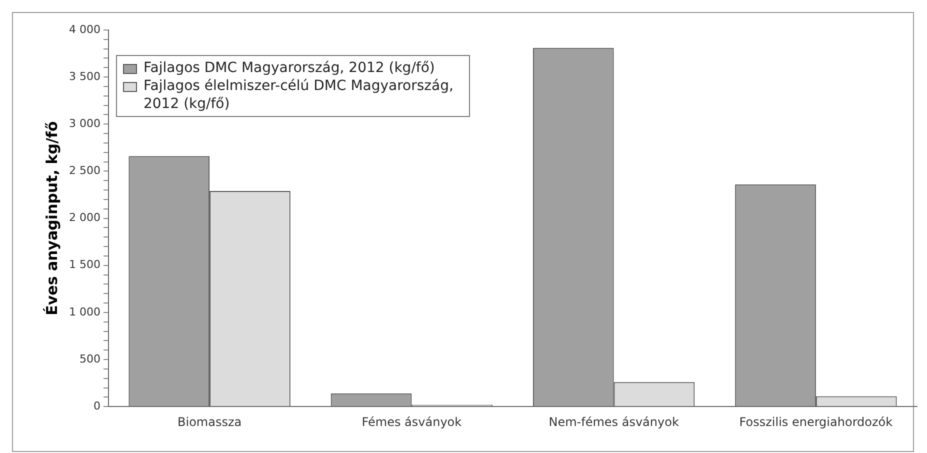 This screenshot has height=453, width=927. I want to click on y-tick-label: 500, so click(89, 359).